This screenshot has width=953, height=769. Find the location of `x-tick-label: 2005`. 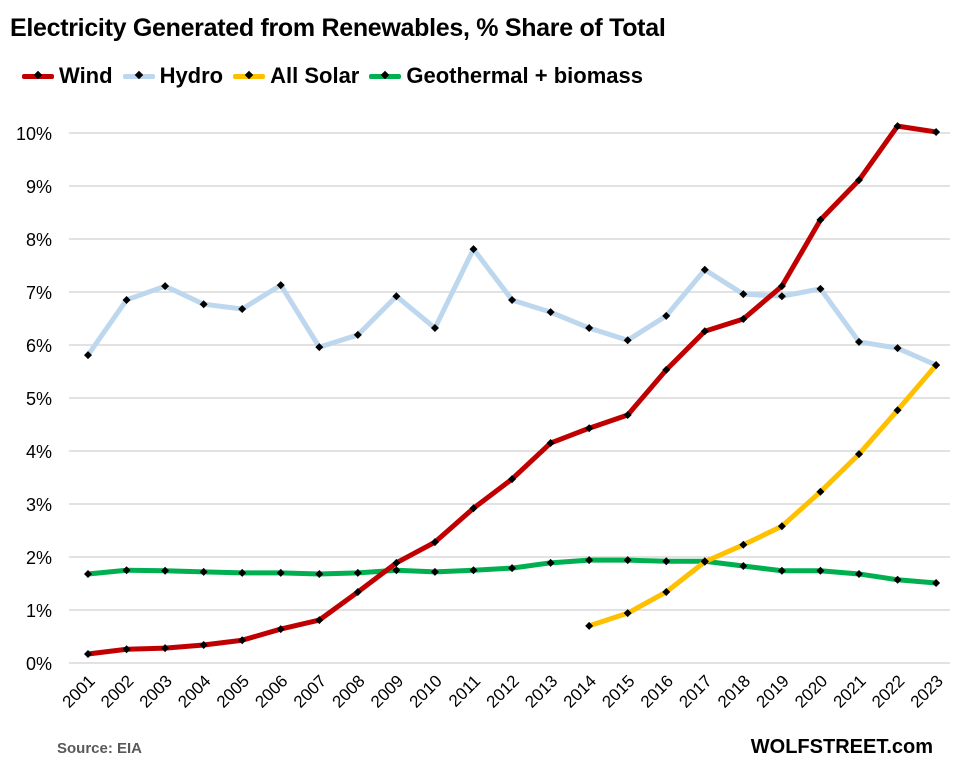

x-tick-label: 2005 is located at coordinates (233, 691).